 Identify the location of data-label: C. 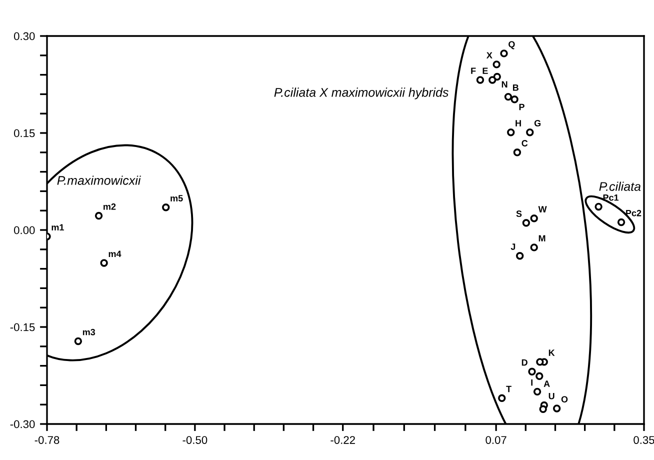
(525, 143).